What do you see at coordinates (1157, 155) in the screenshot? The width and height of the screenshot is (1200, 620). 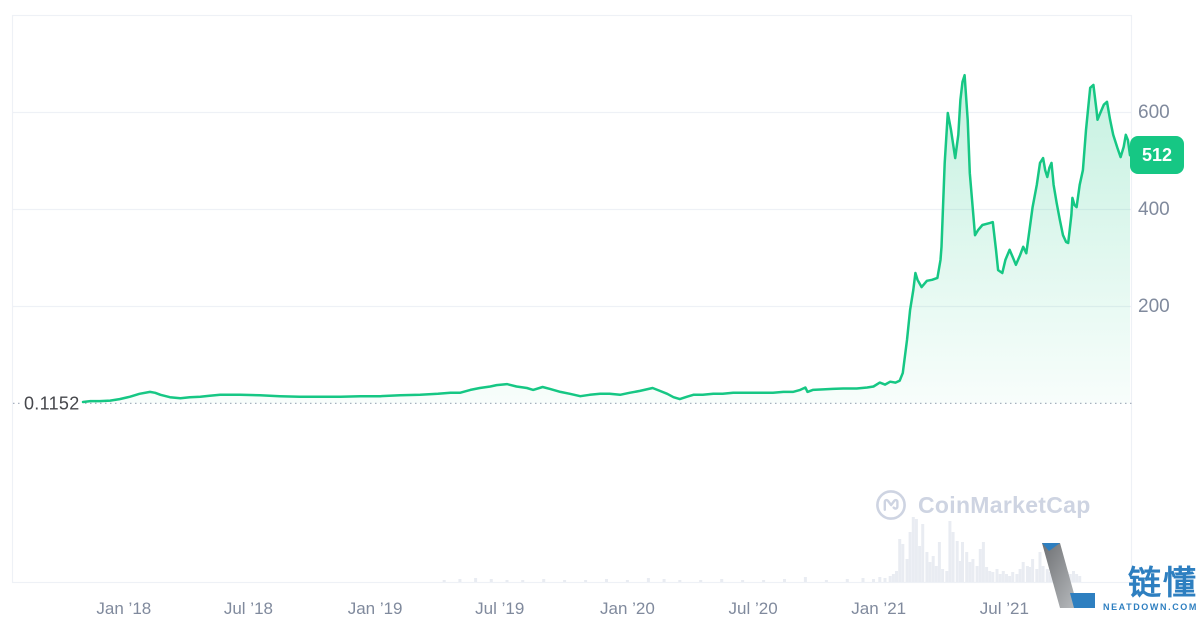 I see `current-price-badge: 512` at bounding box center [1157, 155].